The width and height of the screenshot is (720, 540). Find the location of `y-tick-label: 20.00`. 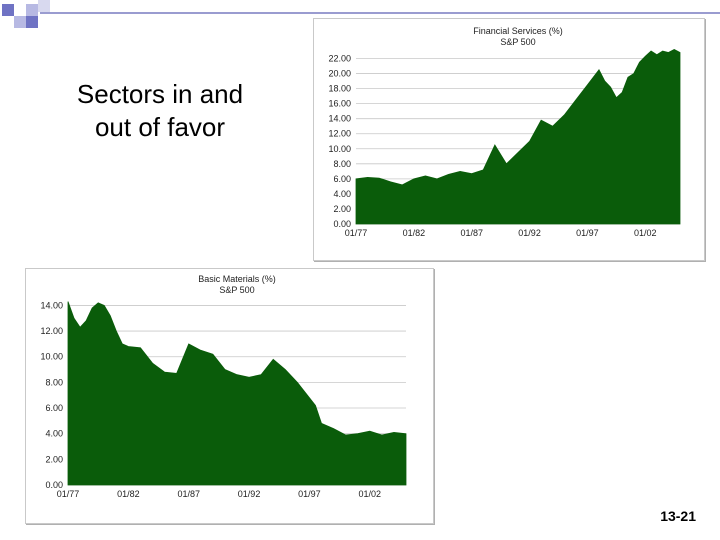

y-tick-label: 20.00 is located at coordinates (339, 74).